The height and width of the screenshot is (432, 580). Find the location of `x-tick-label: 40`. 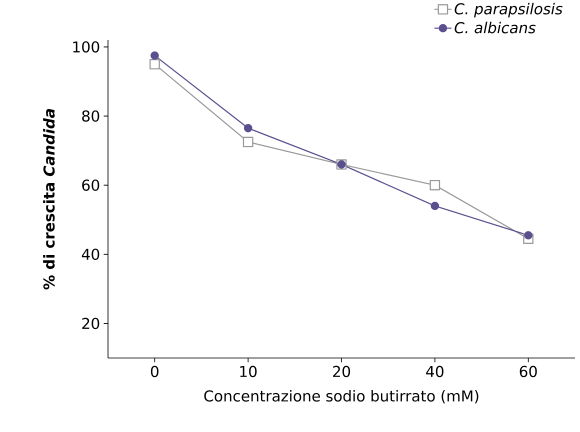

x-tick-label: 40 is located at coordinates (435, 372).